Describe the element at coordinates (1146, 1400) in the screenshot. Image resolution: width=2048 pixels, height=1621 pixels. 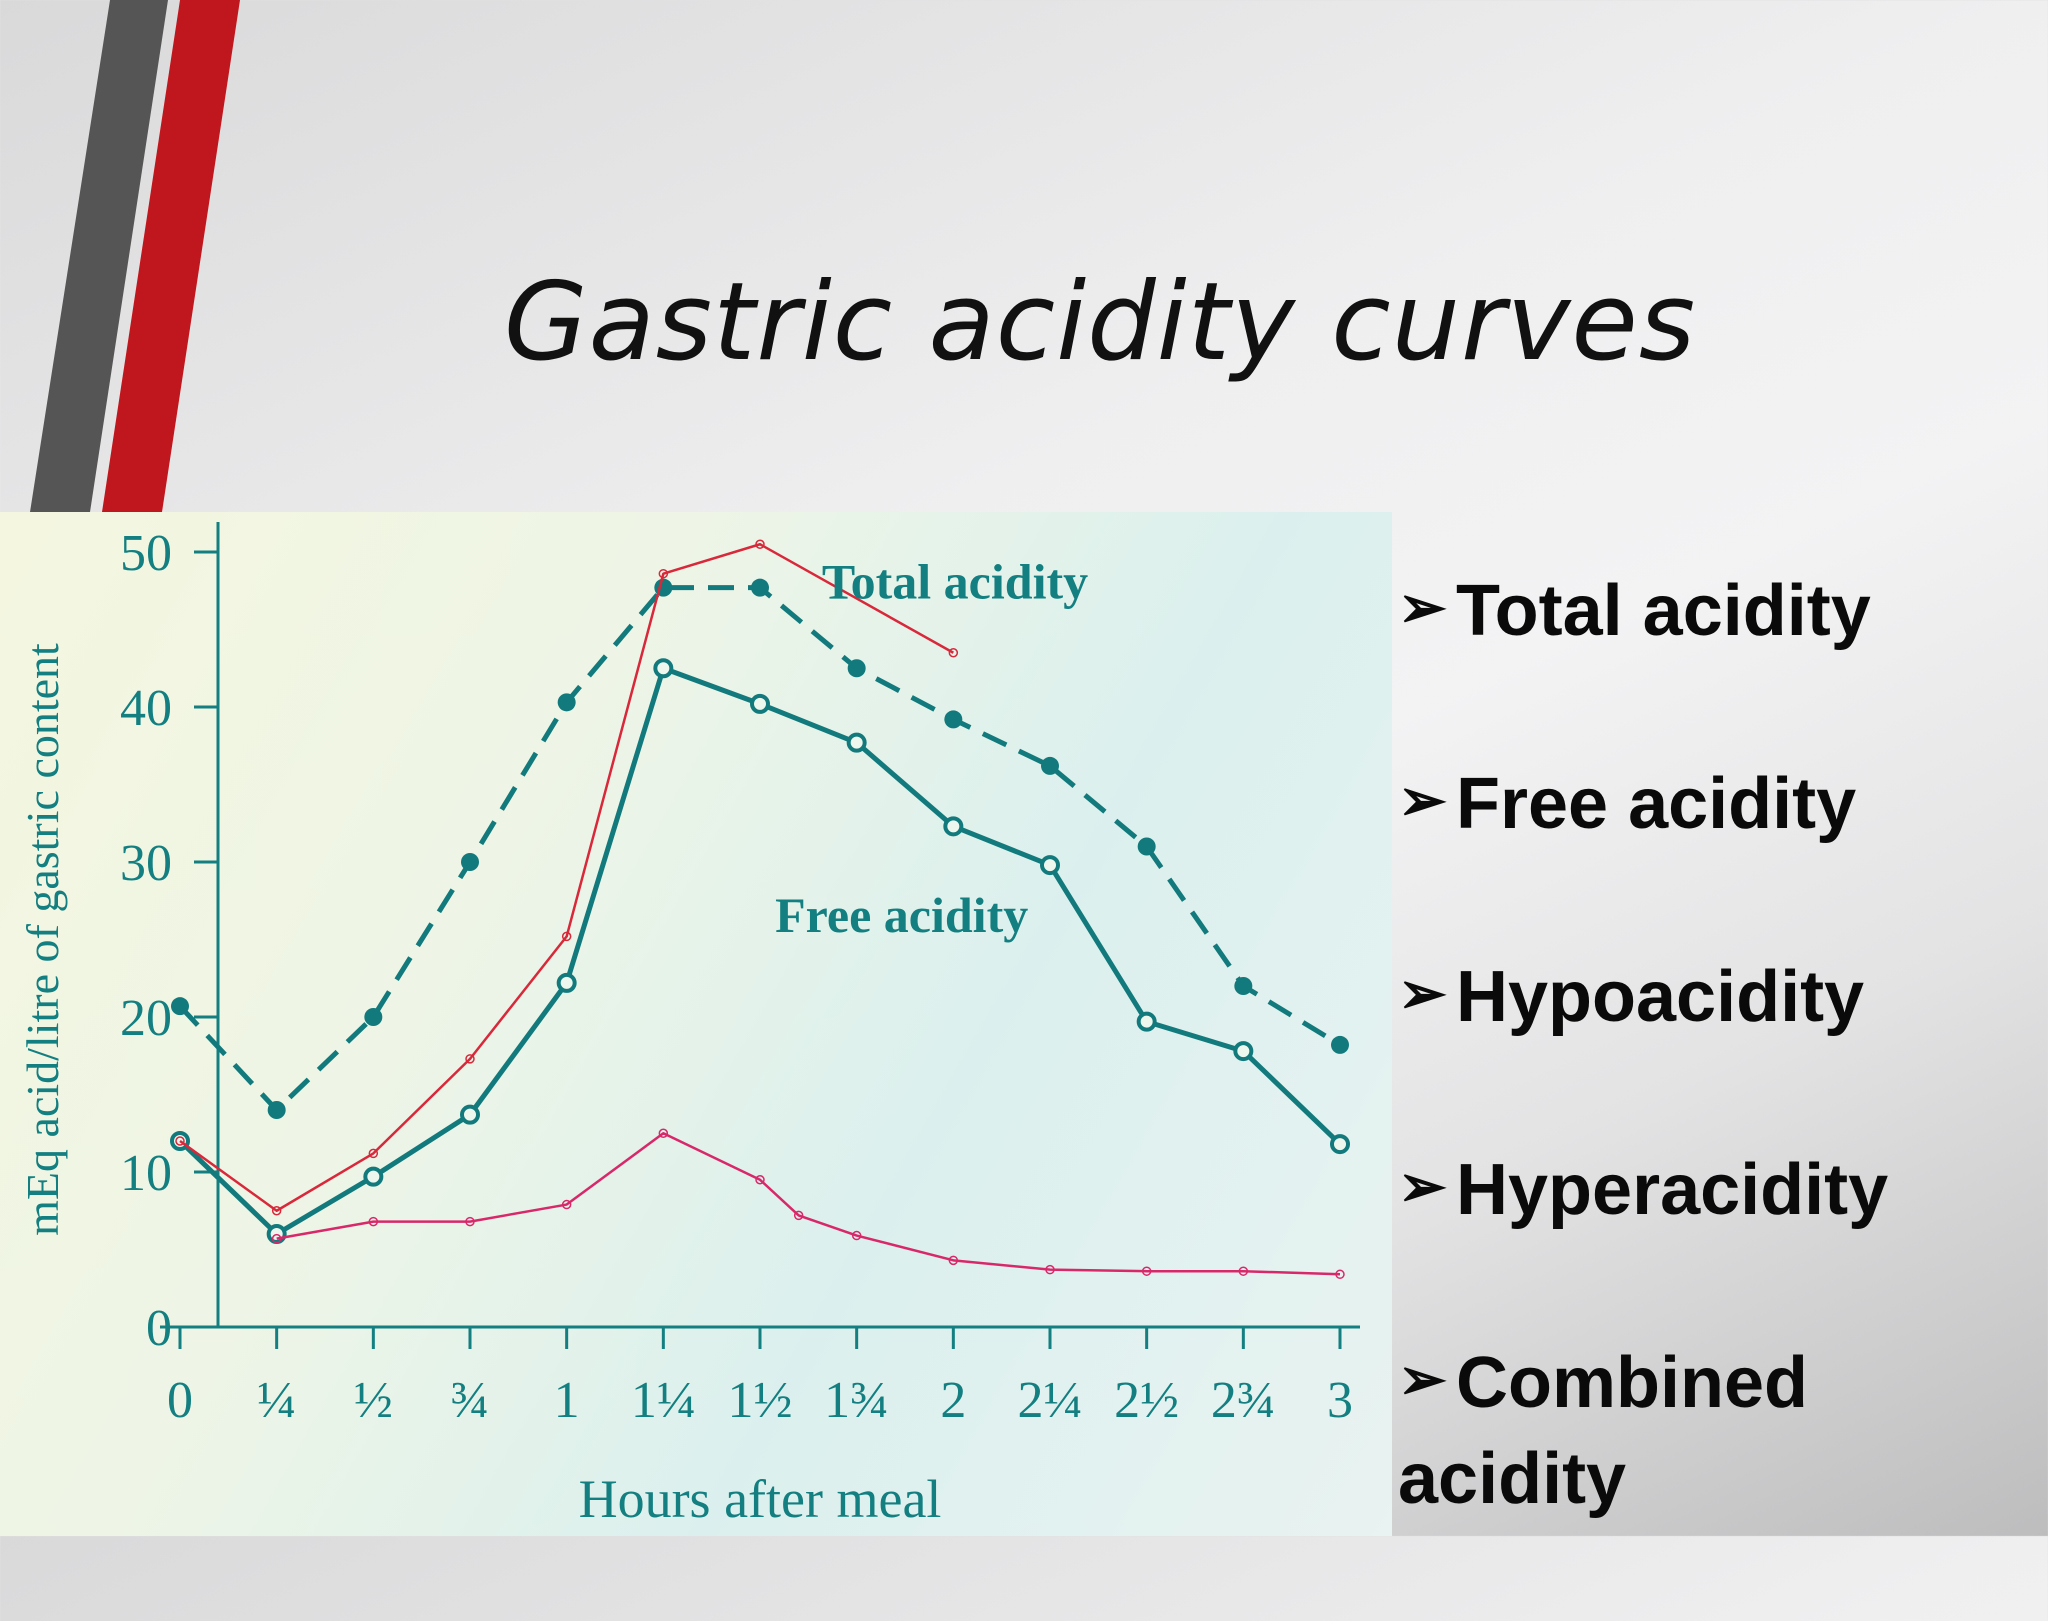
I see `x-tick-label: 2½` at that location.